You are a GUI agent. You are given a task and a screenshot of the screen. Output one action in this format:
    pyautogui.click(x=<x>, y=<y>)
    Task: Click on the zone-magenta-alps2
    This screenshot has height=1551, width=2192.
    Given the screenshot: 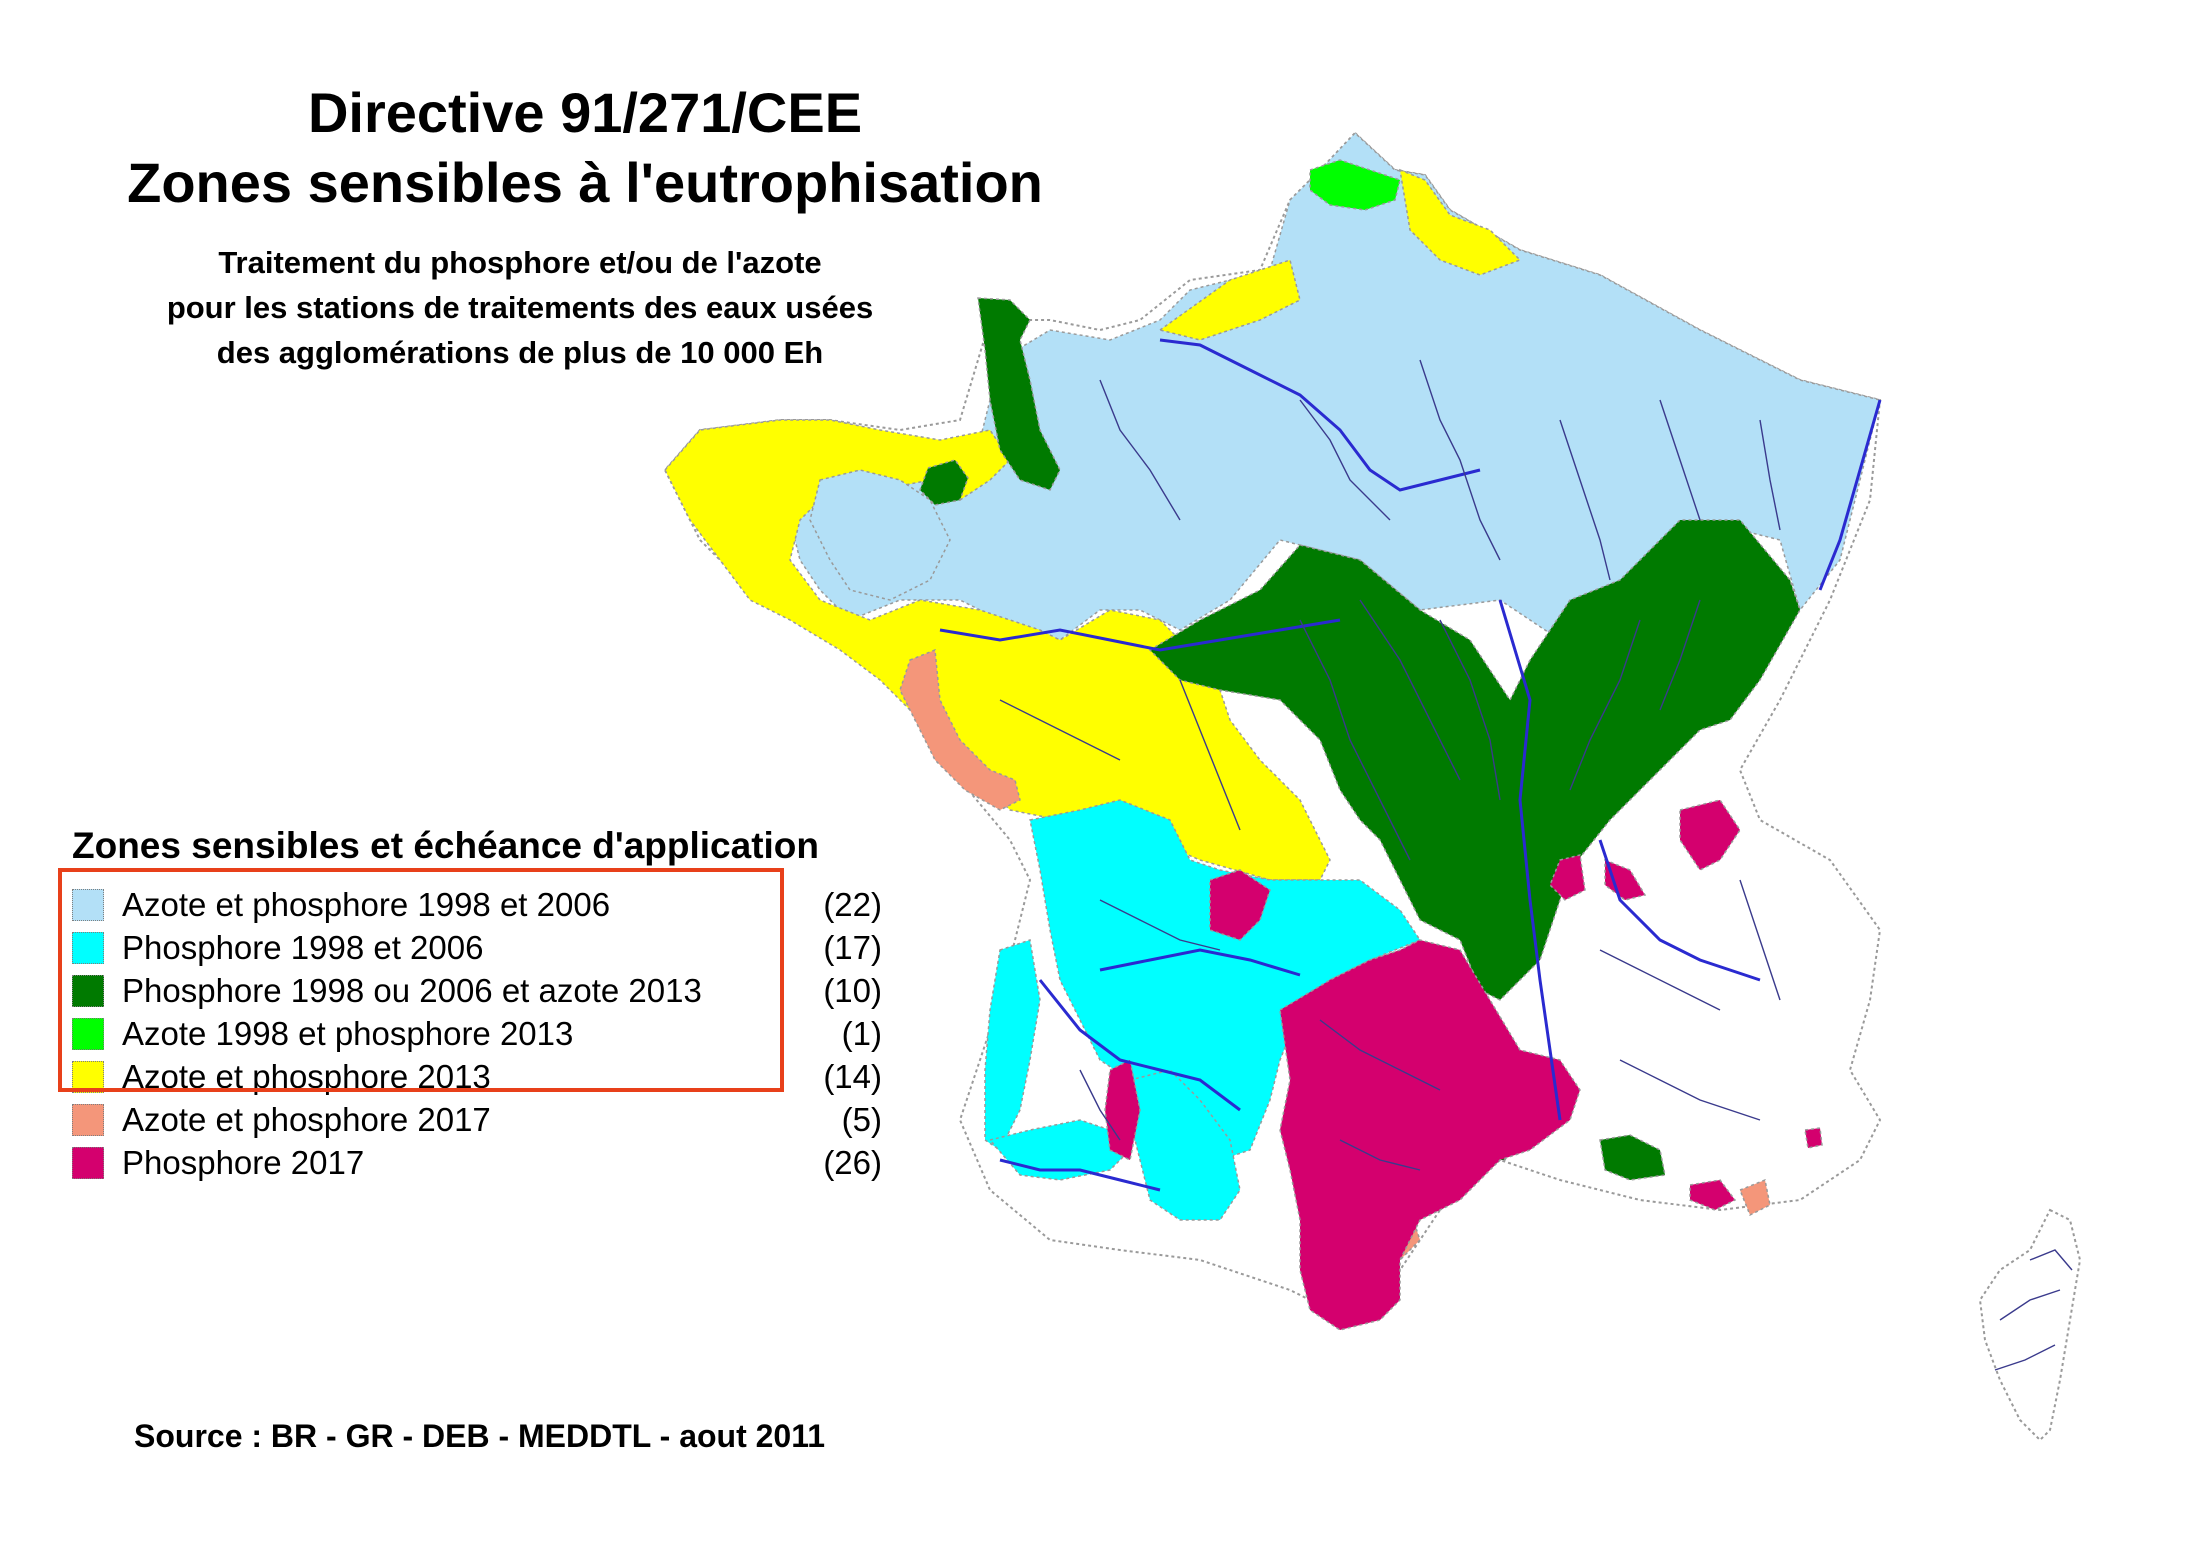 What is the action you would take?
    pyautogui.click(x=1625, y=879)
    